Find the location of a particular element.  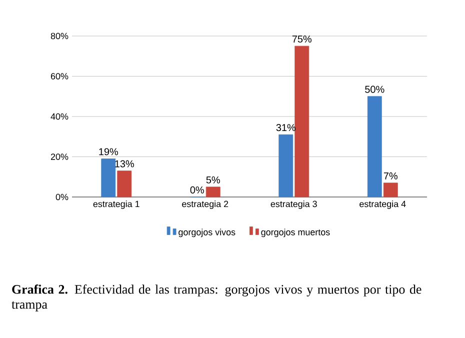

x-tick-label: estrategia 2 is located at coordinates (205, 204).